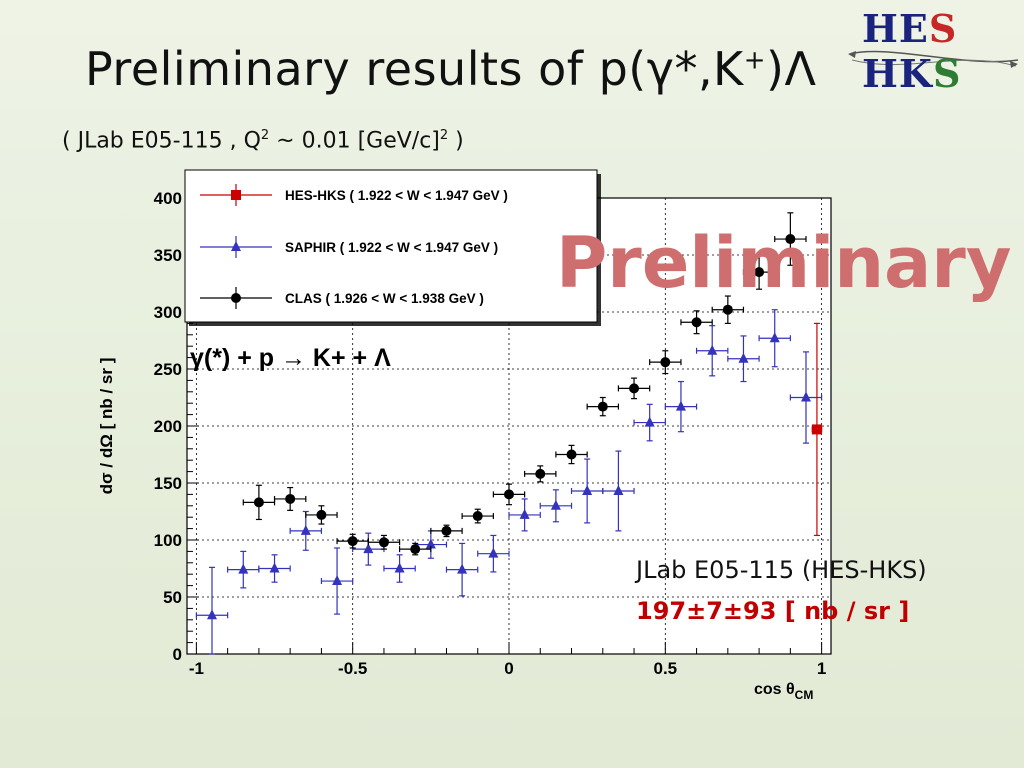 This screenshot has height=768, width=1024. Describe the element at coordinates (665, 668) in the screenshot. I see `x-tick-label: 0.5` at that location.